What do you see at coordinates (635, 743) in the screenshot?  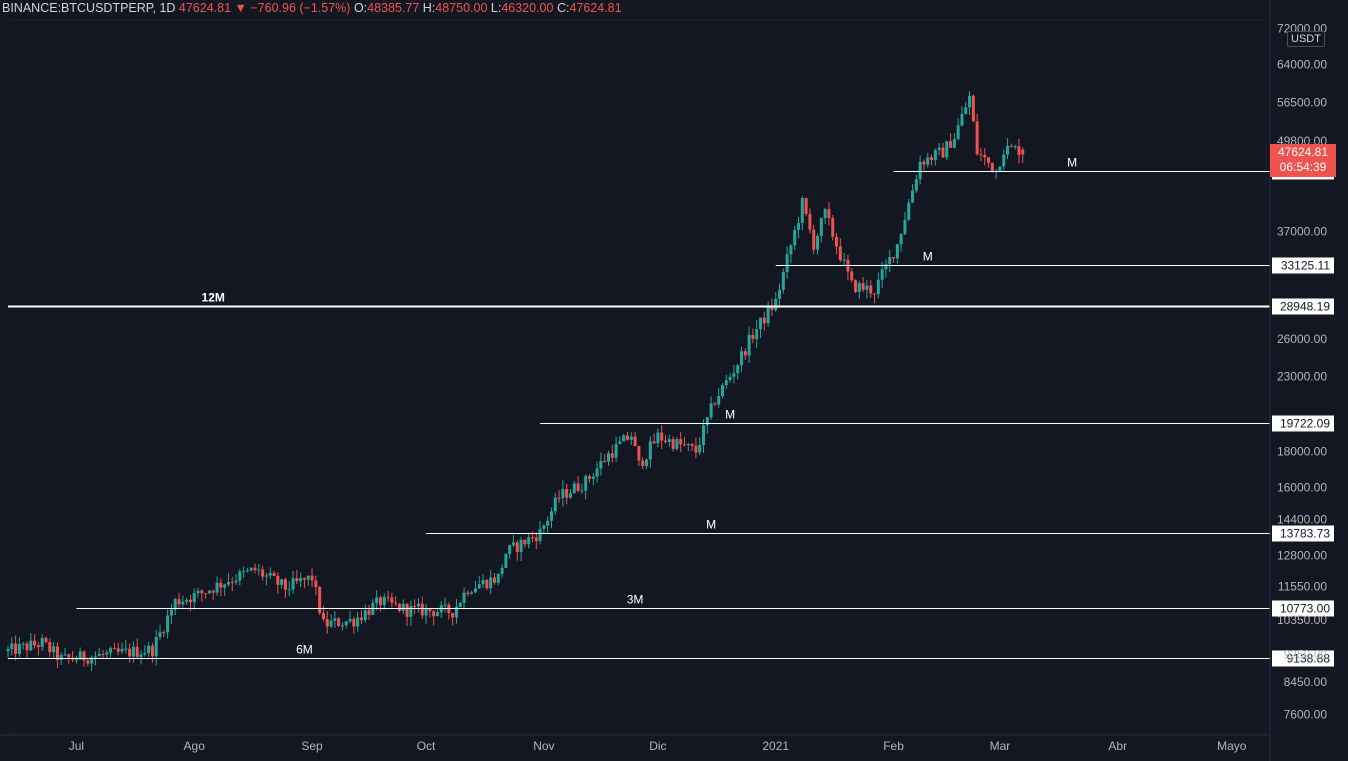 I see `time-axis: Jul Ago Sep Oct Nov Dic 2021 Feb Mar Abr Mayo` at bounding box center [635, 743].